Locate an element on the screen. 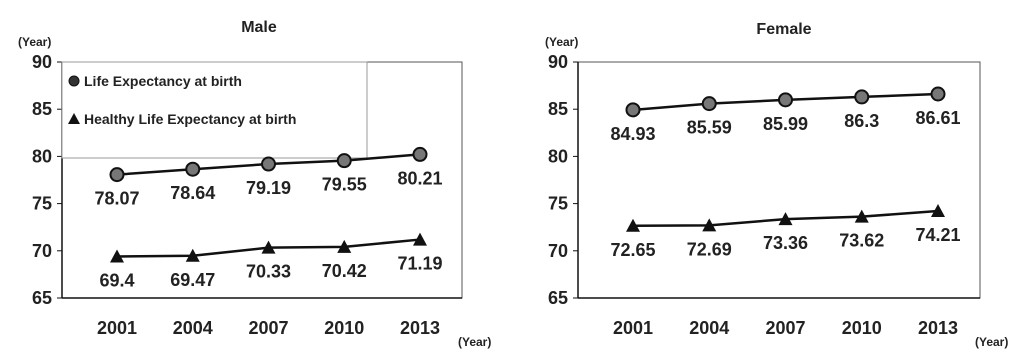 Image resolution: width=1019 pixels, height=349 pixels. legend-box is located at coordinates (214, 110).